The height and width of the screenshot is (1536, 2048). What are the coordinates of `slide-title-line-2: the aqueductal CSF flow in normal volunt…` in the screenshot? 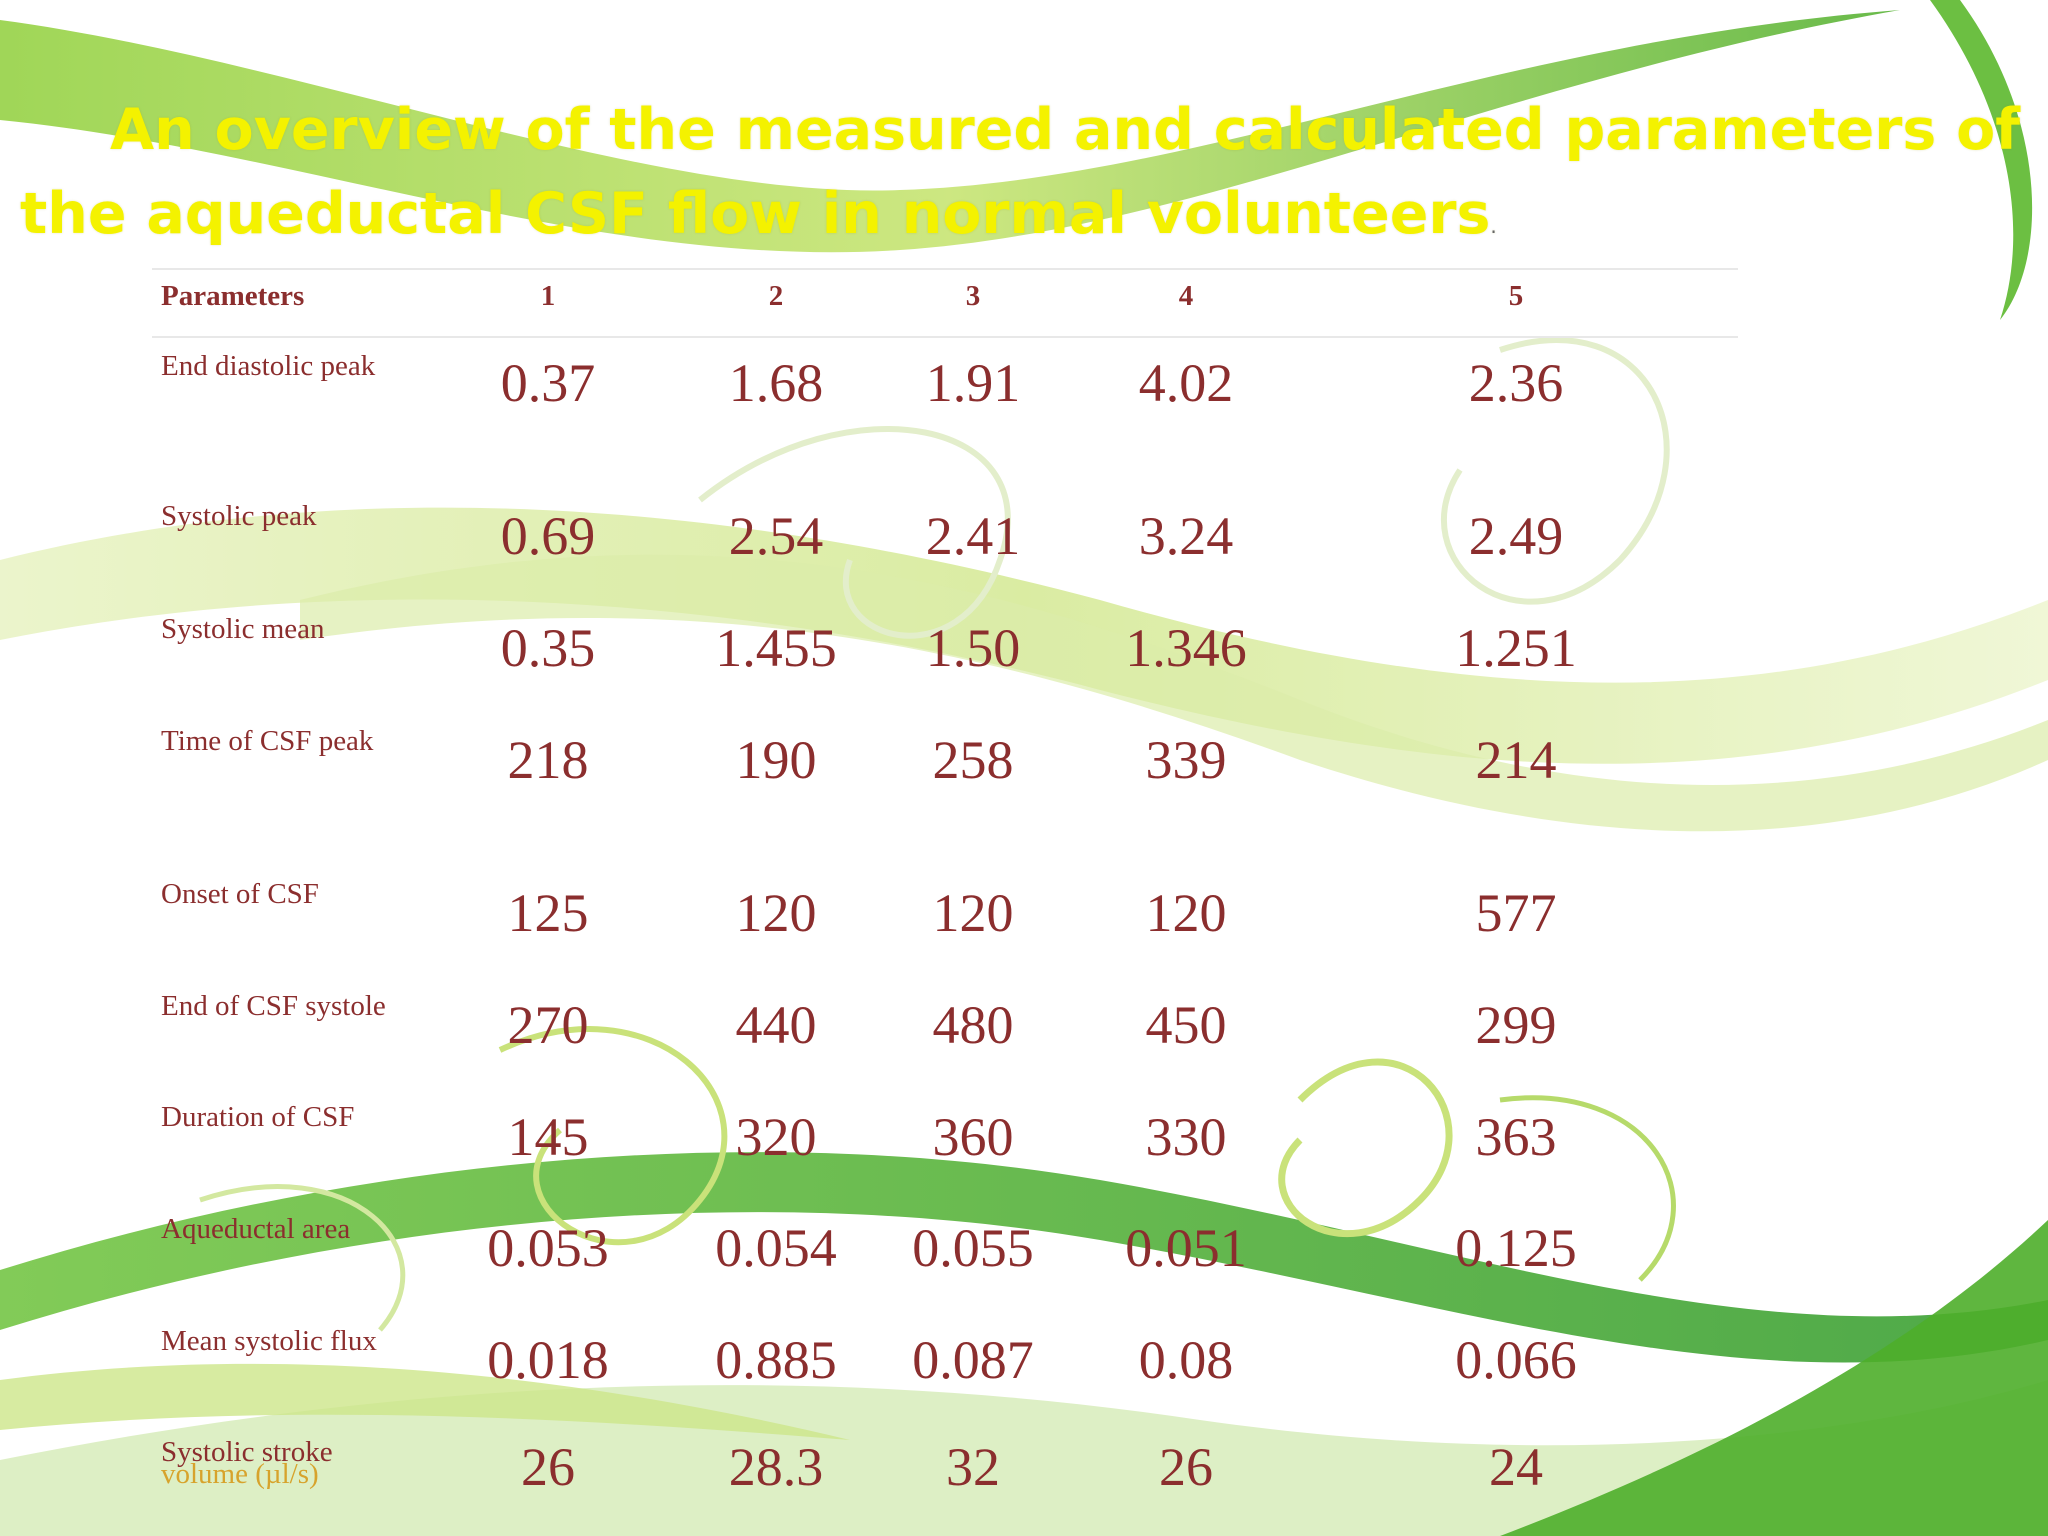 It's located at (970, 220).